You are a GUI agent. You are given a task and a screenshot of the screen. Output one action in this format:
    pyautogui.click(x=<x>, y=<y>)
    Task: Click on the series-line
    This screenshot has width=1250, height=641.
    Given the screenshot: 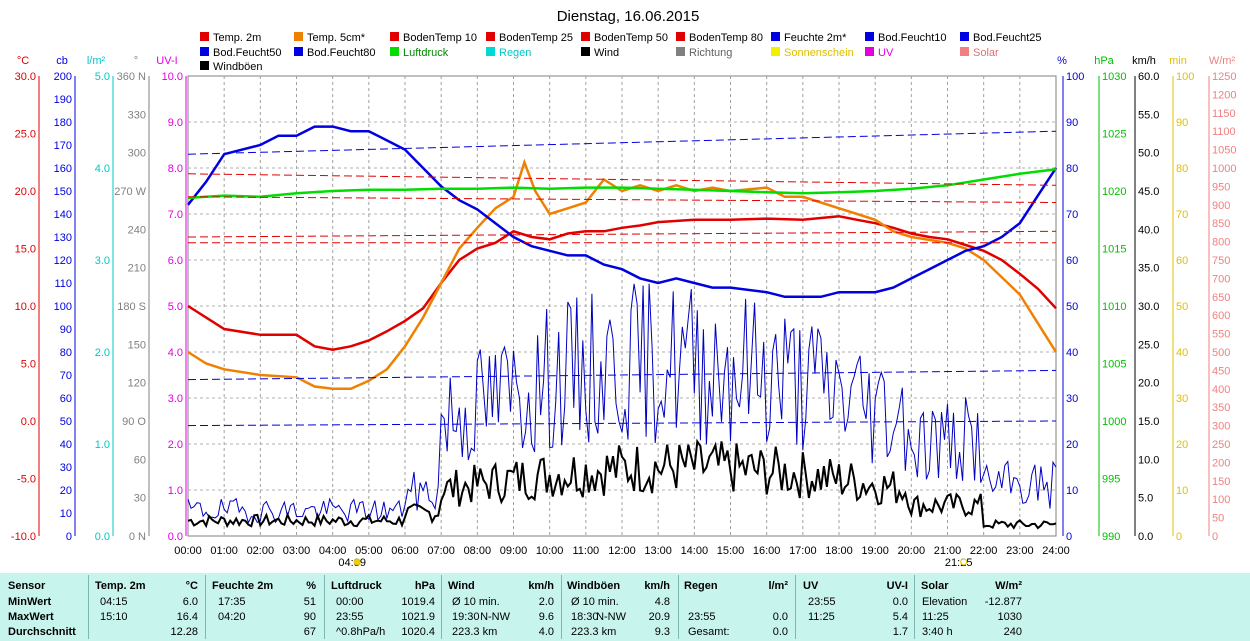 What is the action you would take?
    pyautogui.click(x=622, y=234)
    